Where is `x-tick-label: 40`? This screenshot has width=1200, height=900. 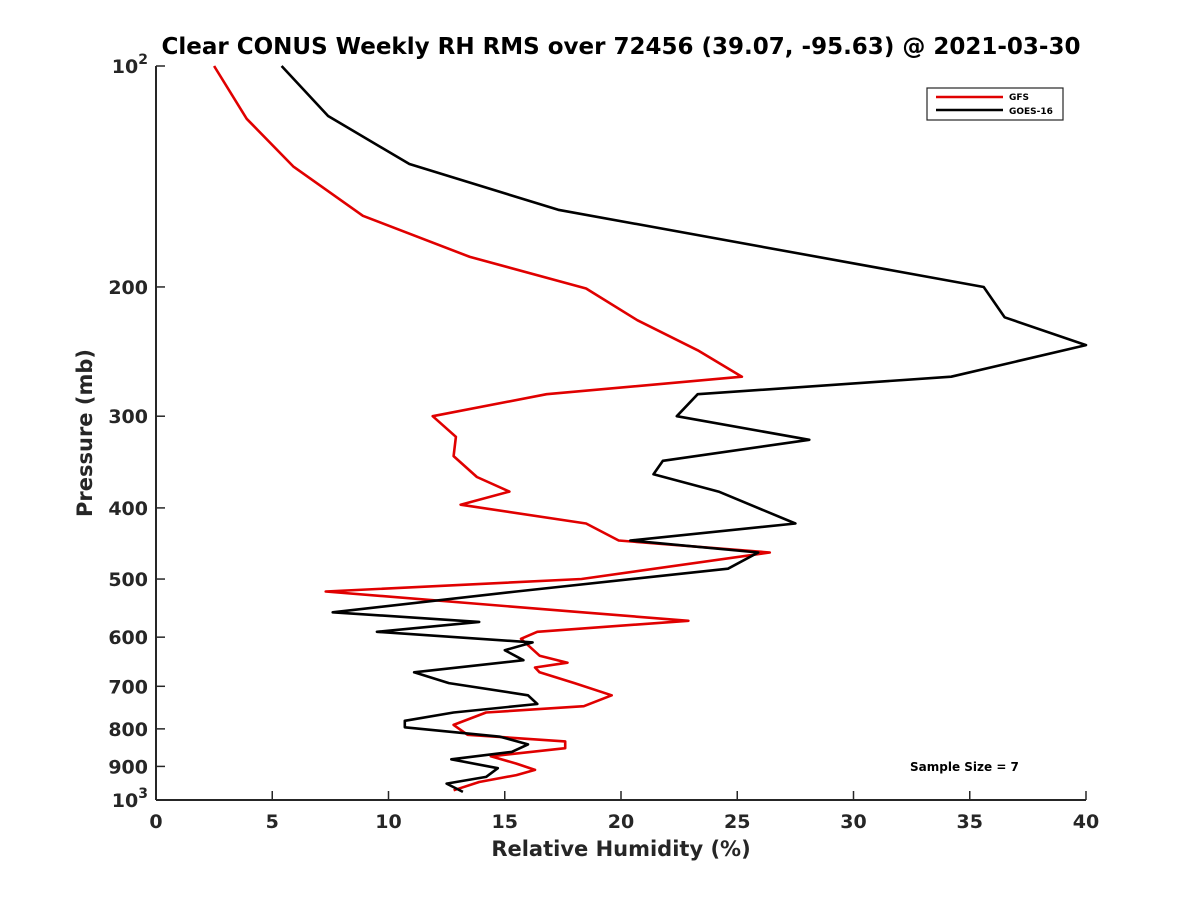 x-tick-label: 40 is located at coordinates (1086, 822).